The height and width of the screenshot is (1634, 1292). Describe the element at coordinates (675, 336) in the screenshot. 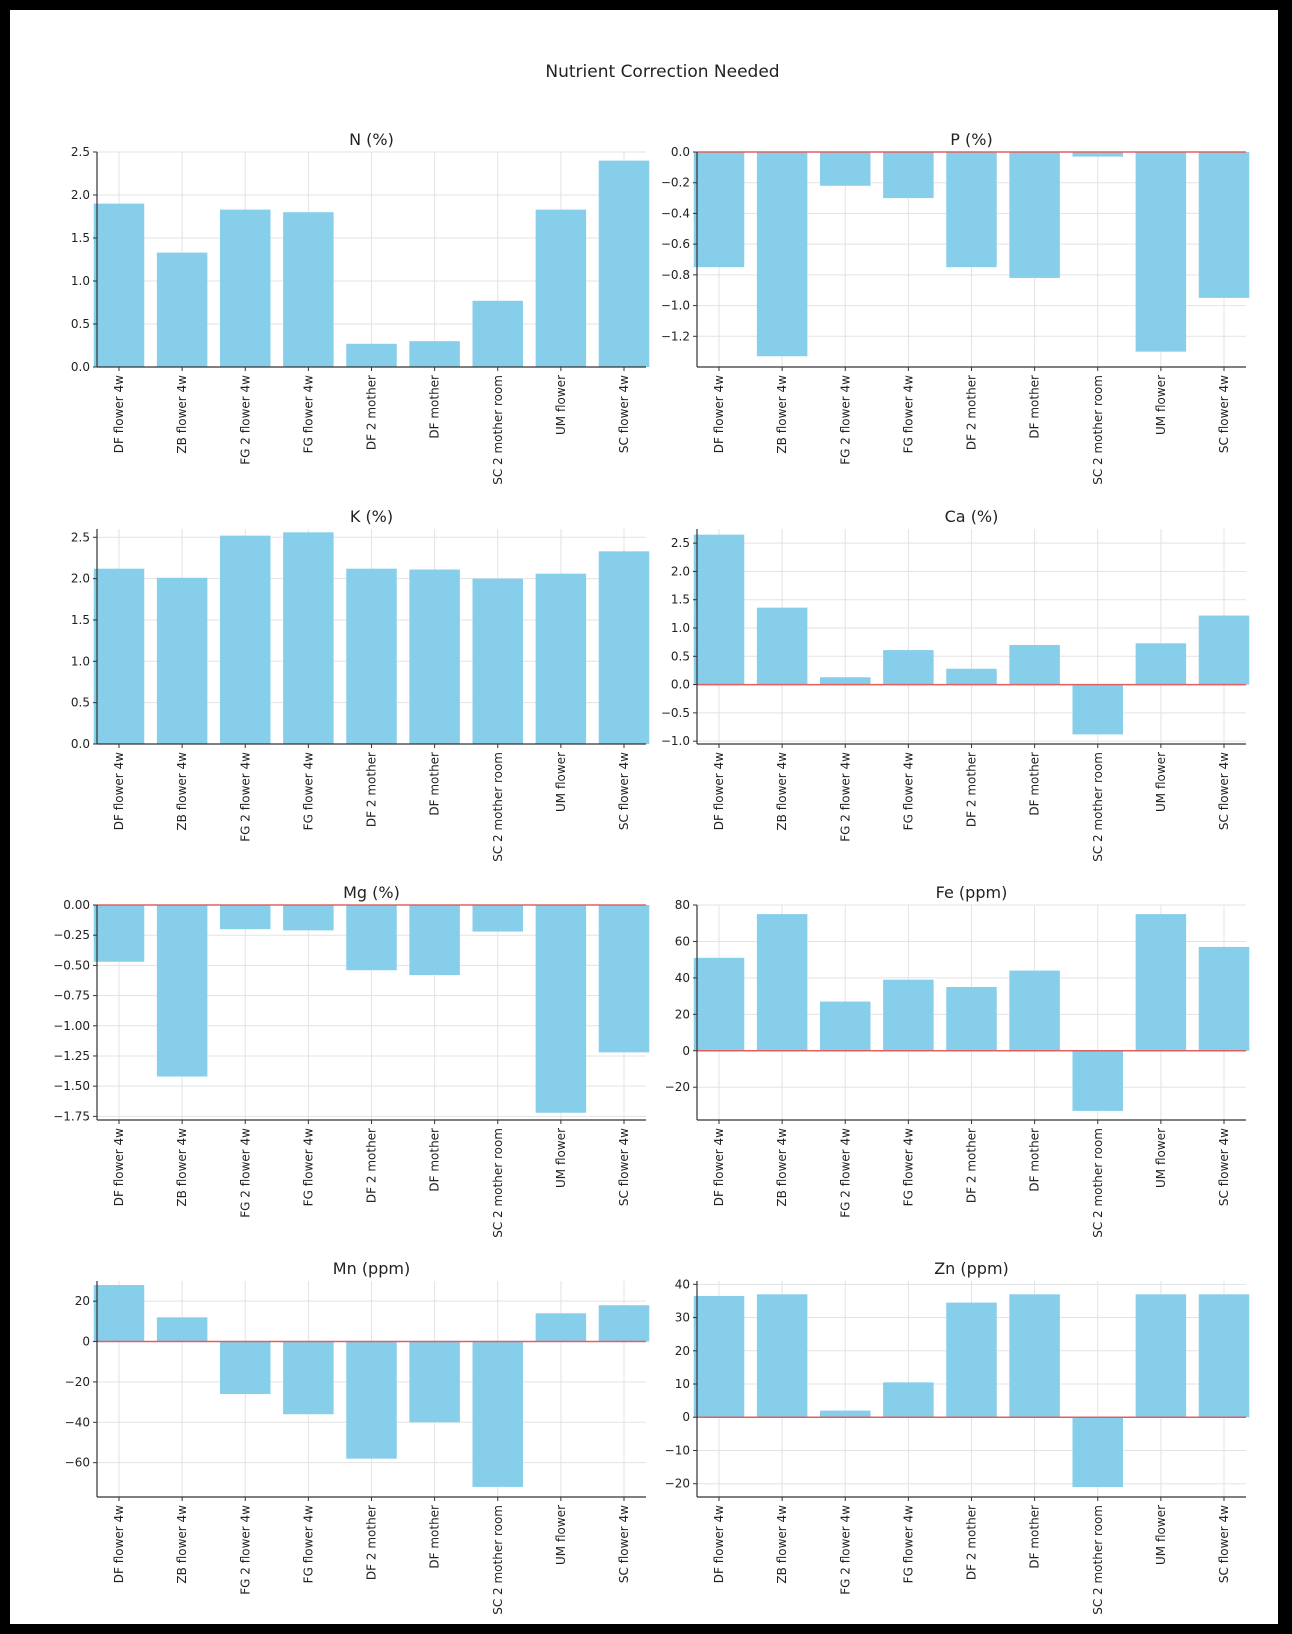

I see `y-tick-label: −1.2` at that location.